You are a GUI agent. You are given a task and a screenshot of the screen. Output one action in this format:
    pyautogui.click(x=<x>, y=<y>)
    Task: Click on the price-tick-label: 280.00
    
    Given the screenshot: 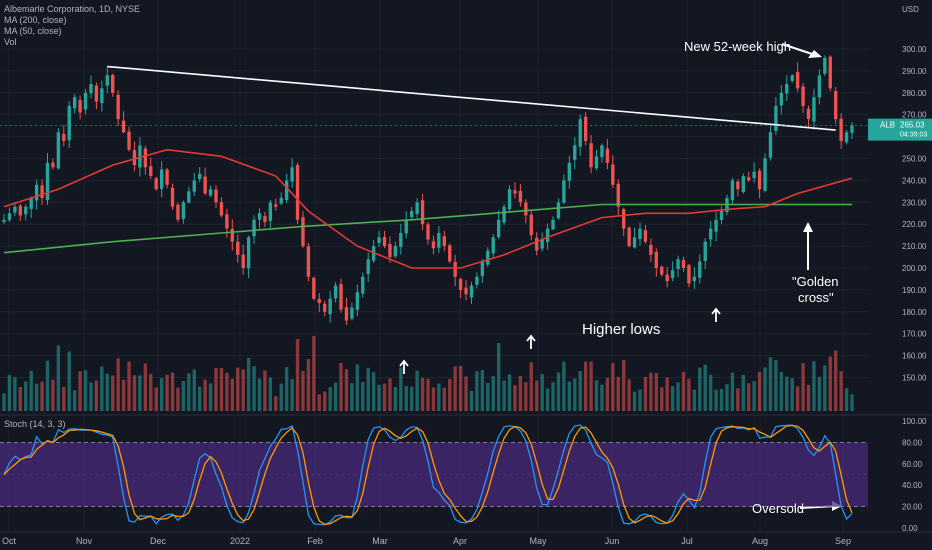 What is the action you would take?
    pyautogui.click(x=914, y=93)
    